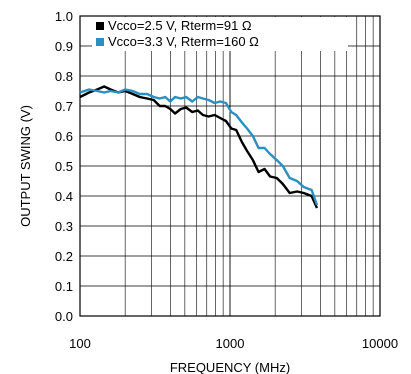  I want to click on x-axis-title: FREQUENCY (MHz), so click(230, 367).